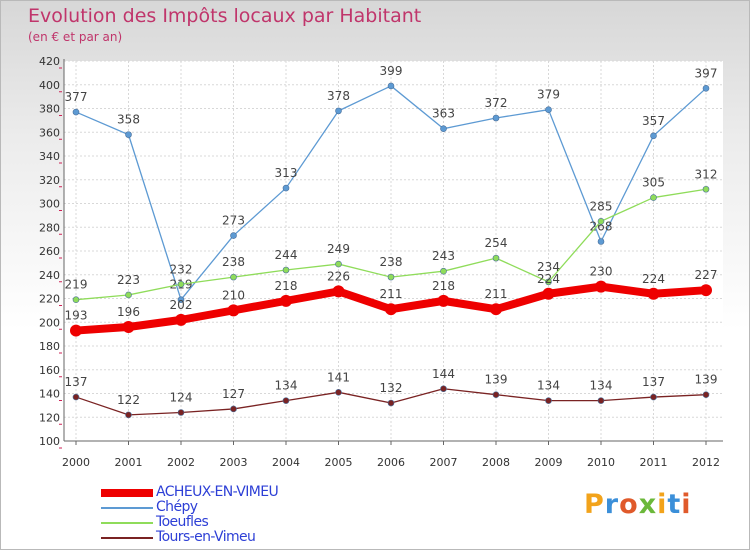 Image resolution: width=750 pixels, height=550 pixels. What do you see at coordinates (339, 462) in the screenshot?
I see `x-tick-label: 2005` at bounding box center [339, 462].